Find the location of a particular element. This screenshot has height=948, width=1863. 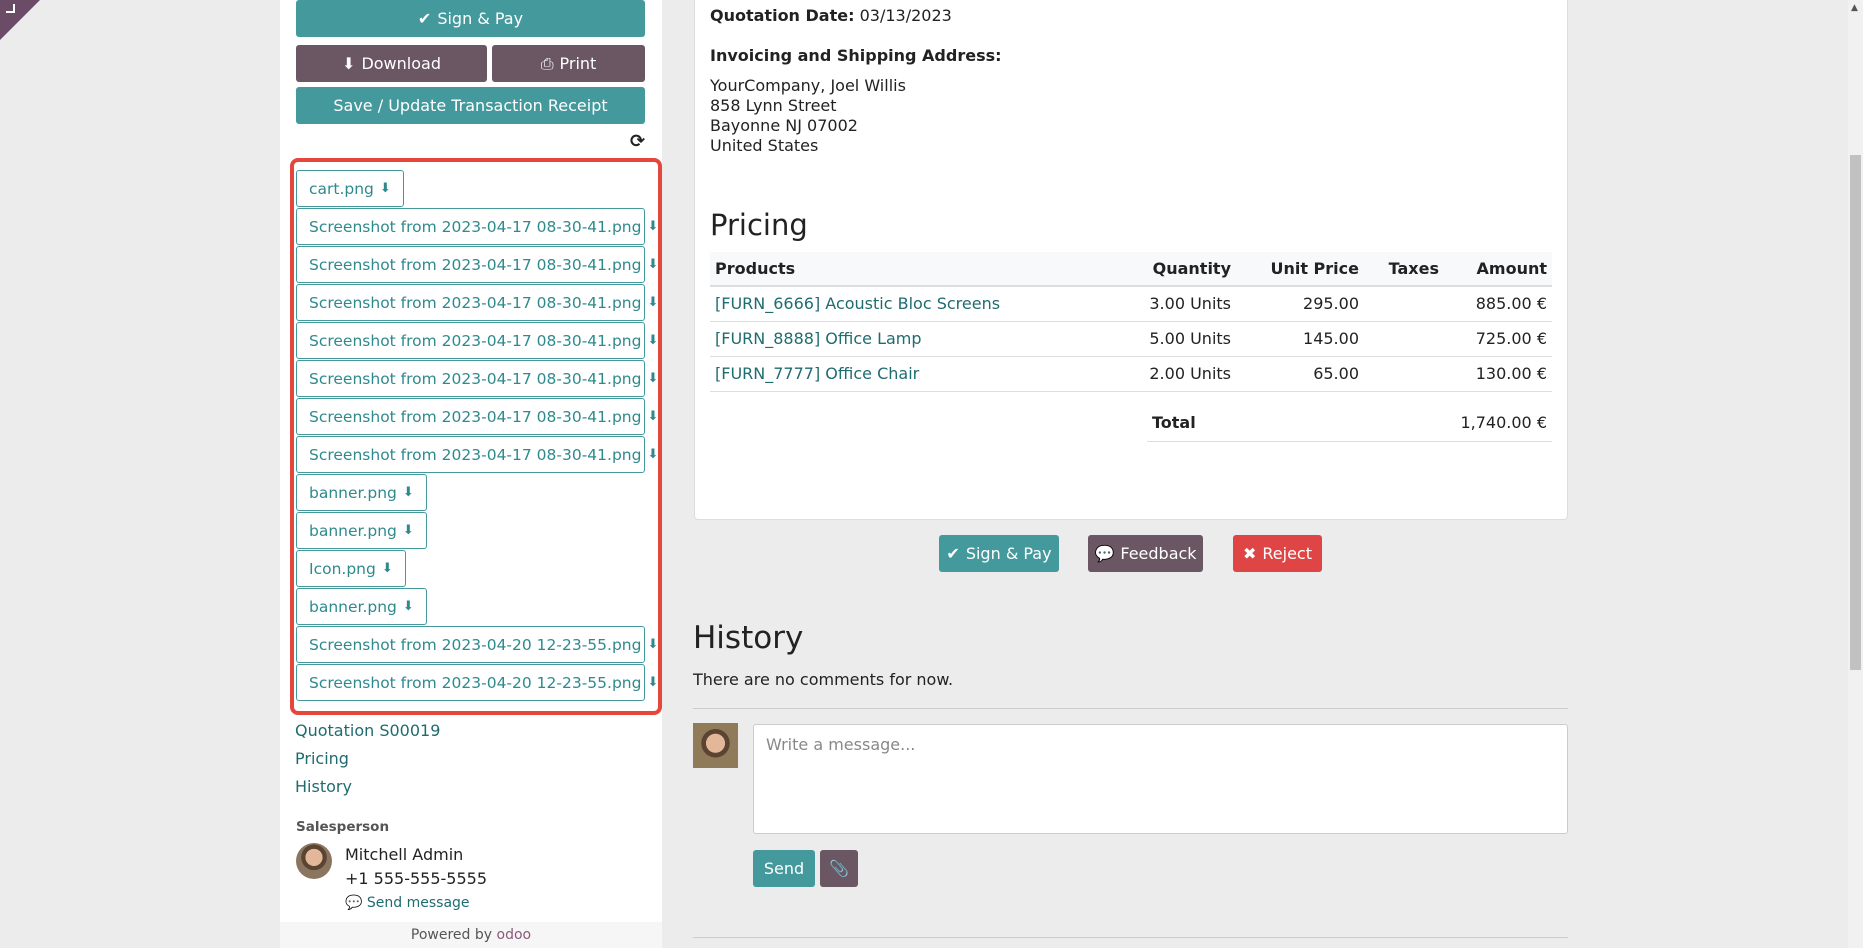

print-button: ⎙ Print is located at coordinates (568, 63).